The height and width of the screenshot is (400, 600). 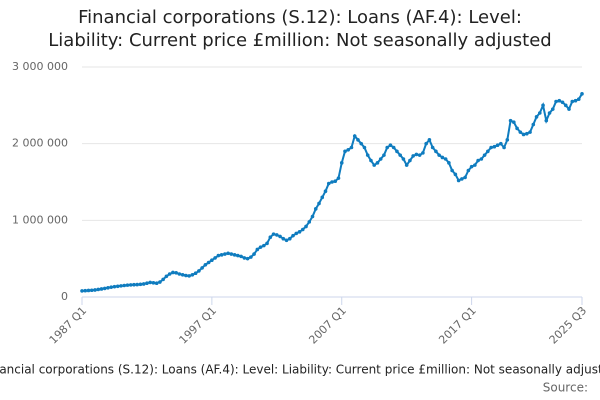 I want to click on y-tick-label: 2 000 000, so click(x=40, y=143).